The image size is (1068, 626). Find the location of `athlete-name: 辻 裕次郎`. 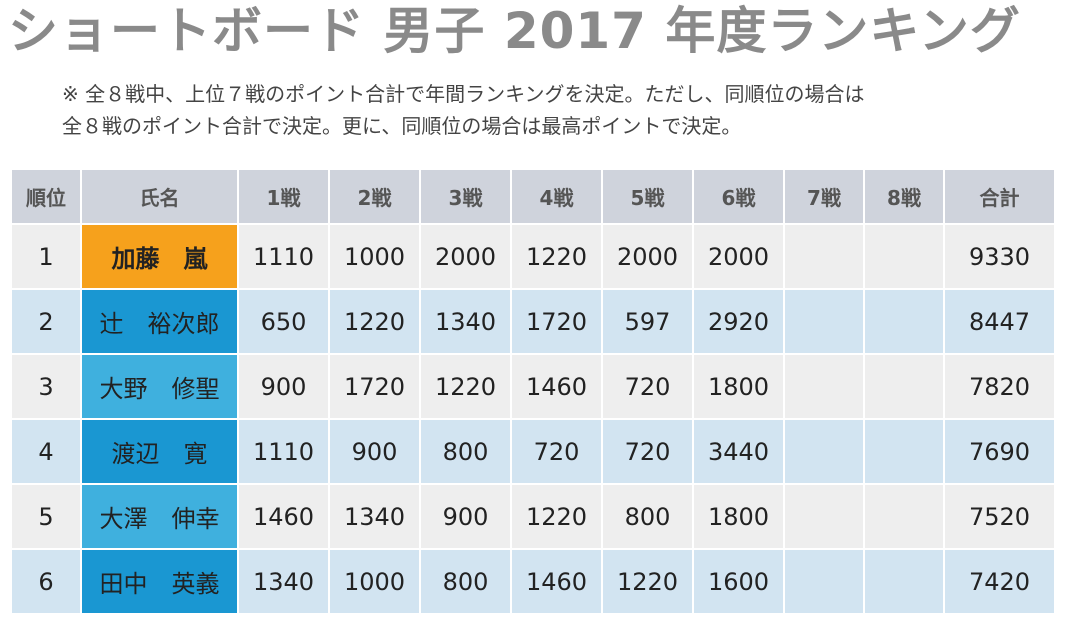

athlete-name: 辻 裕次郎 is located at coordinates (159, 321).